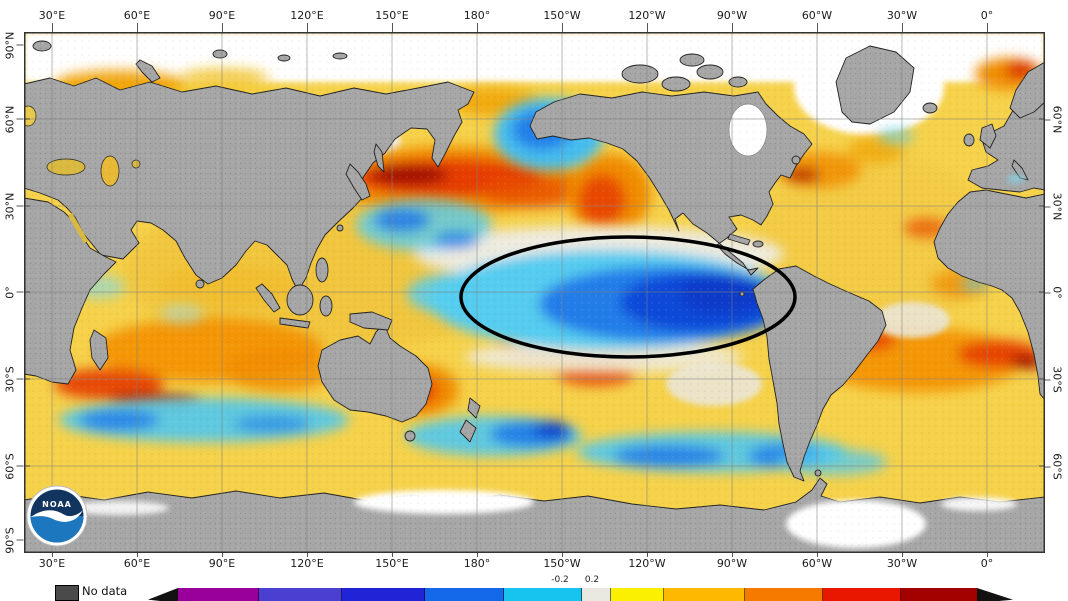 This screenshot has width=1068, height=601. What do you see at coordinates (10, 207) in the screenshot?
I see `lat-label-left: 30°N` at bounding box center [10, 207].